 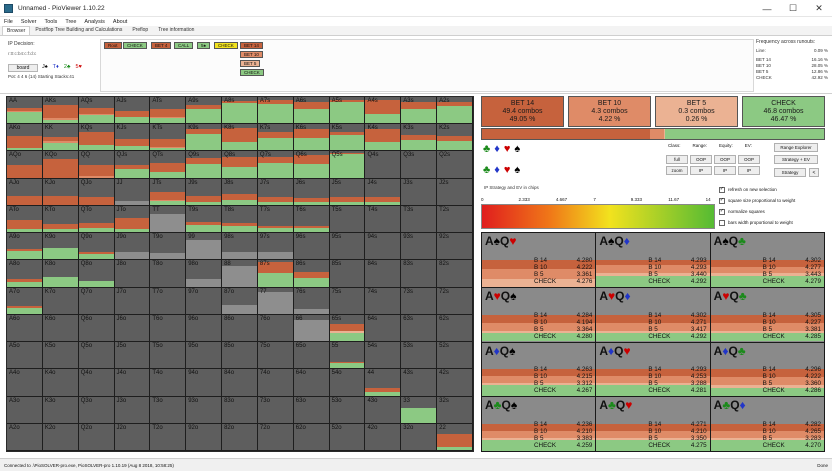 What do you see at coordinates (204, 138) in the screenshot?
I see `hand-cell: K9s` at bounding box center [204, 138].